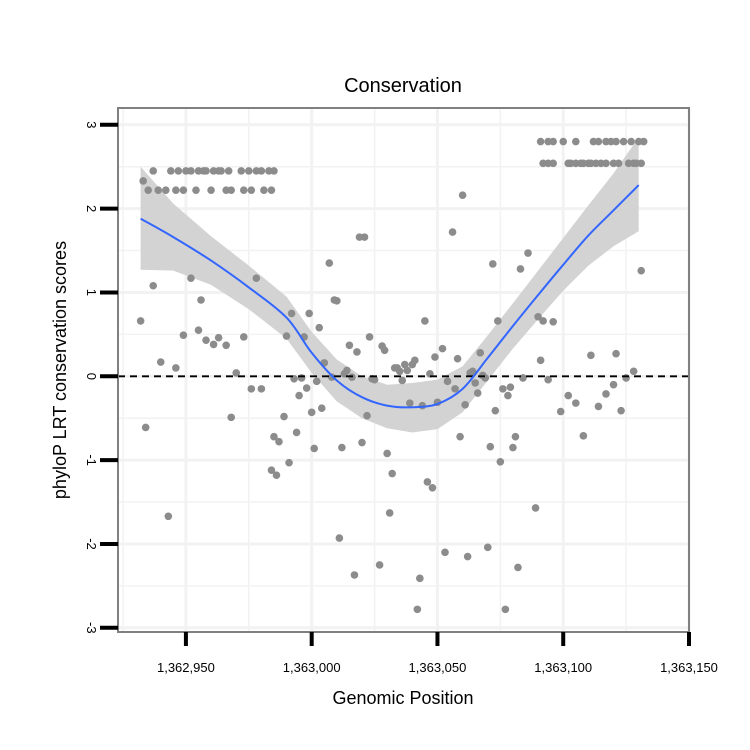  I want to click on y-tick-label: -3, so click(91, 628).